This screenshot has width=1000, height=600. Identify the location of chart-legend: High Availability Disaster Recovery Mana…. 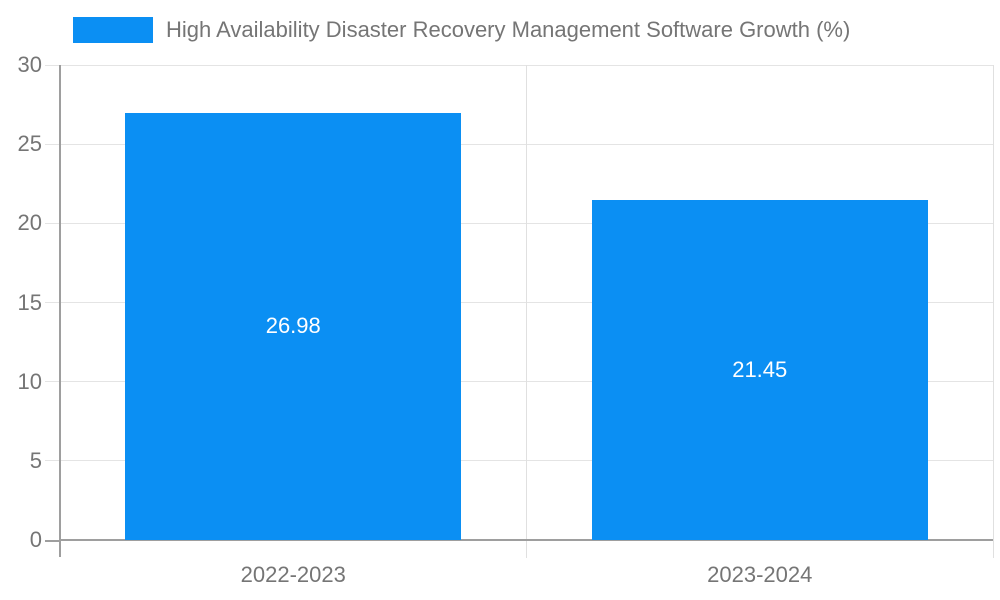
(461, 30).